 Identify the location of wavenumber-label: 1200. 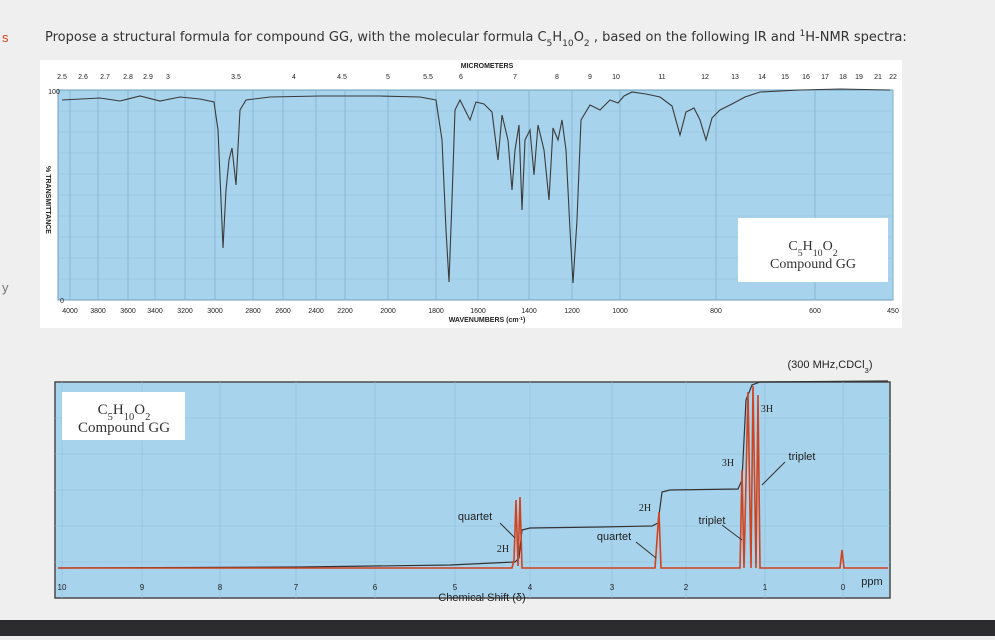
(572, 311).